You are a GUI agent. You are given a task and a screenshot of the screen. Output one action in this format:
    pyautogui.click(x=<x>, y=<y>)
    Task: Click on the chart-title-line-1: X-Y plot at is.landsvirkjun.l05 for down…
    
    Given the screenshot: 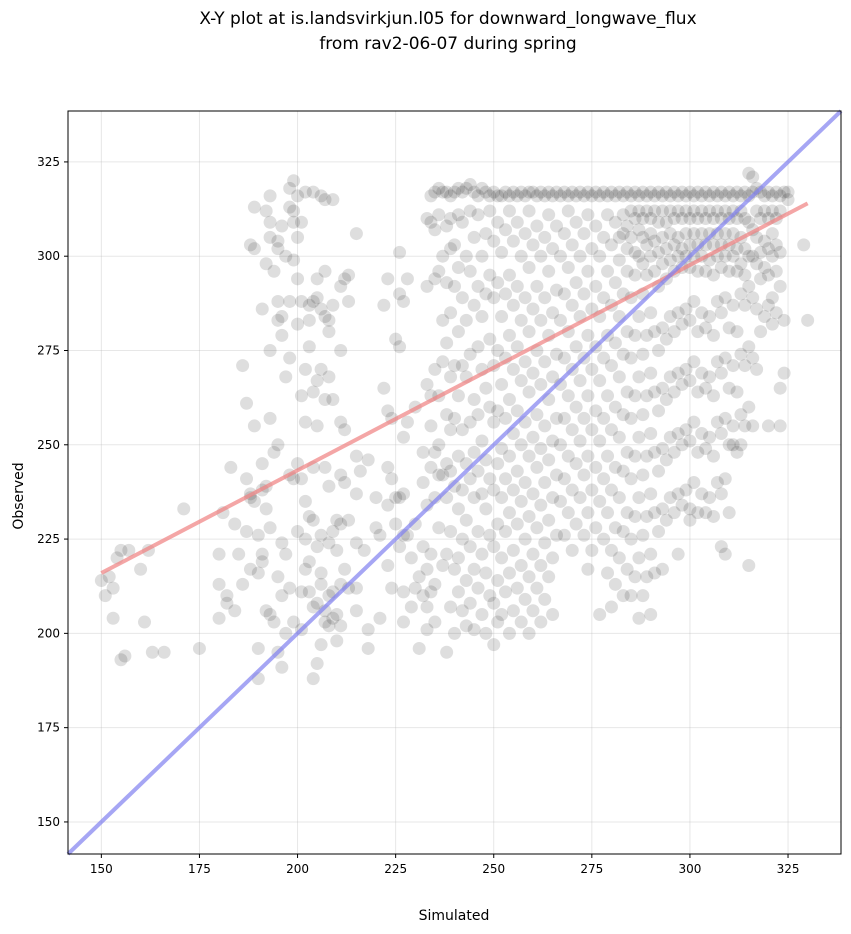 What is the action you would take?
    pyautogui.click(x=447, y=19)
    